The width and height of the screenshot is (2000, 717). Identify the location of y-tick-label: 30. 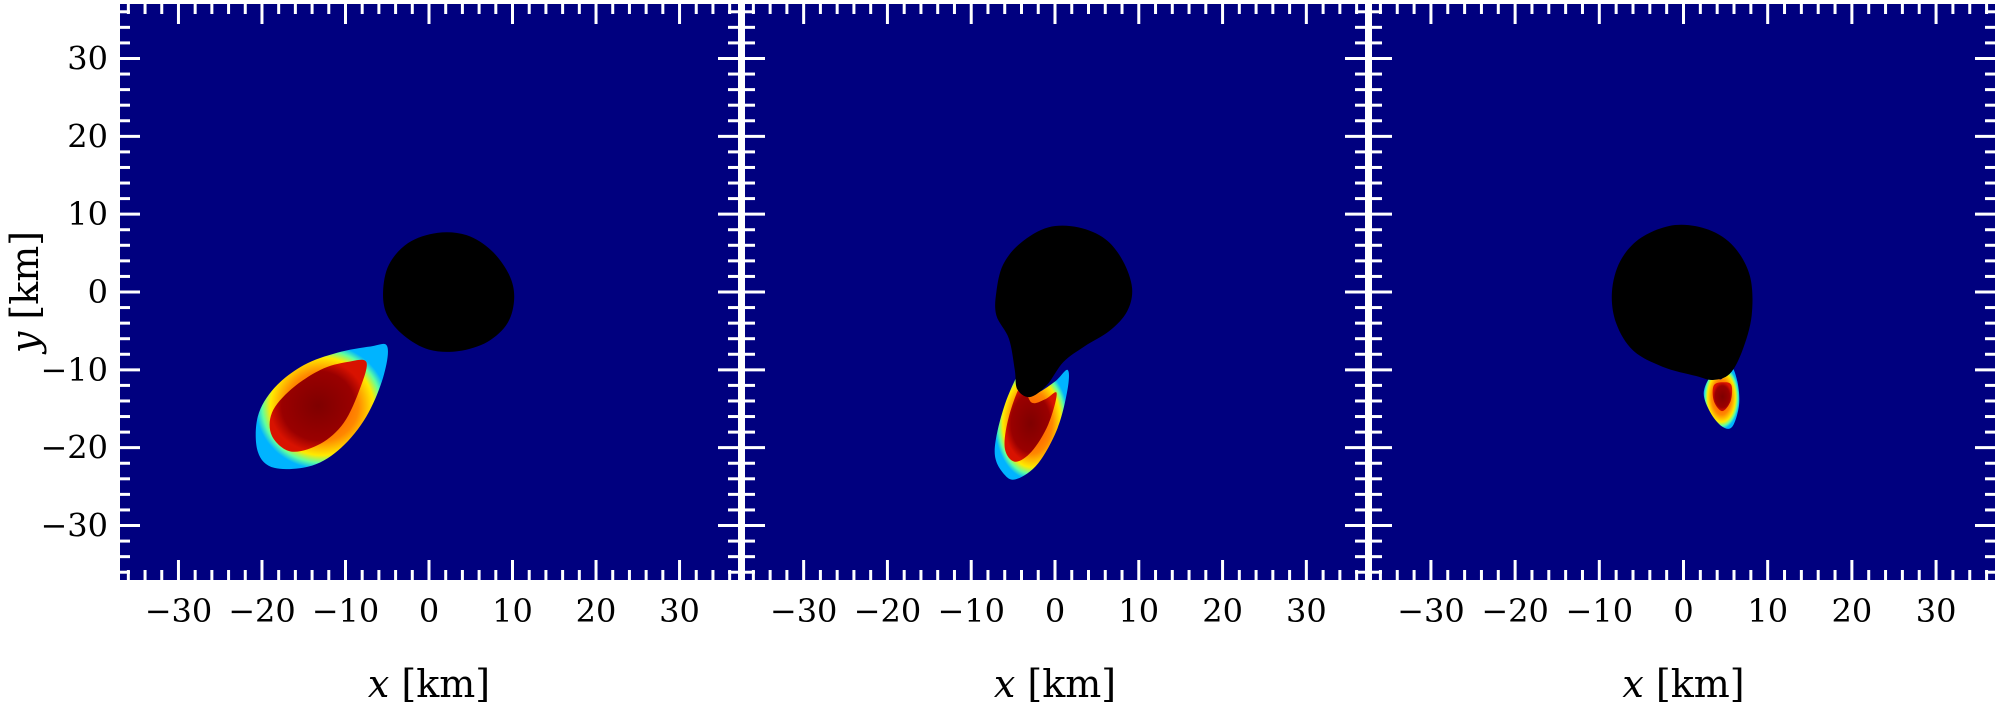
(87, 58).